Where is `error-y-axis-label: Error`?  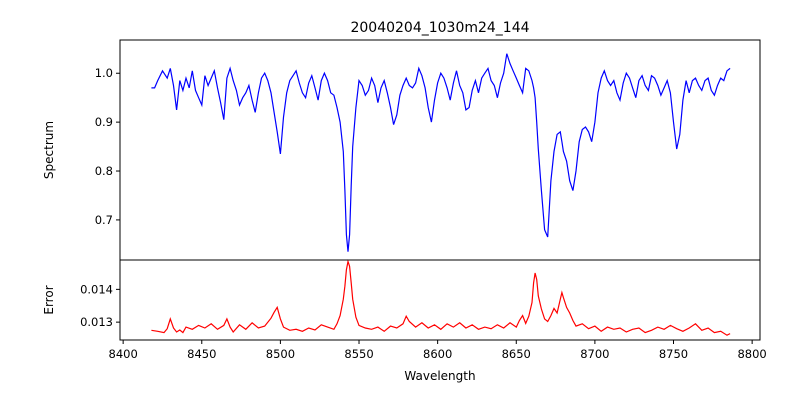 error-y-axis-label: Error is located at coordinates (49, 299).